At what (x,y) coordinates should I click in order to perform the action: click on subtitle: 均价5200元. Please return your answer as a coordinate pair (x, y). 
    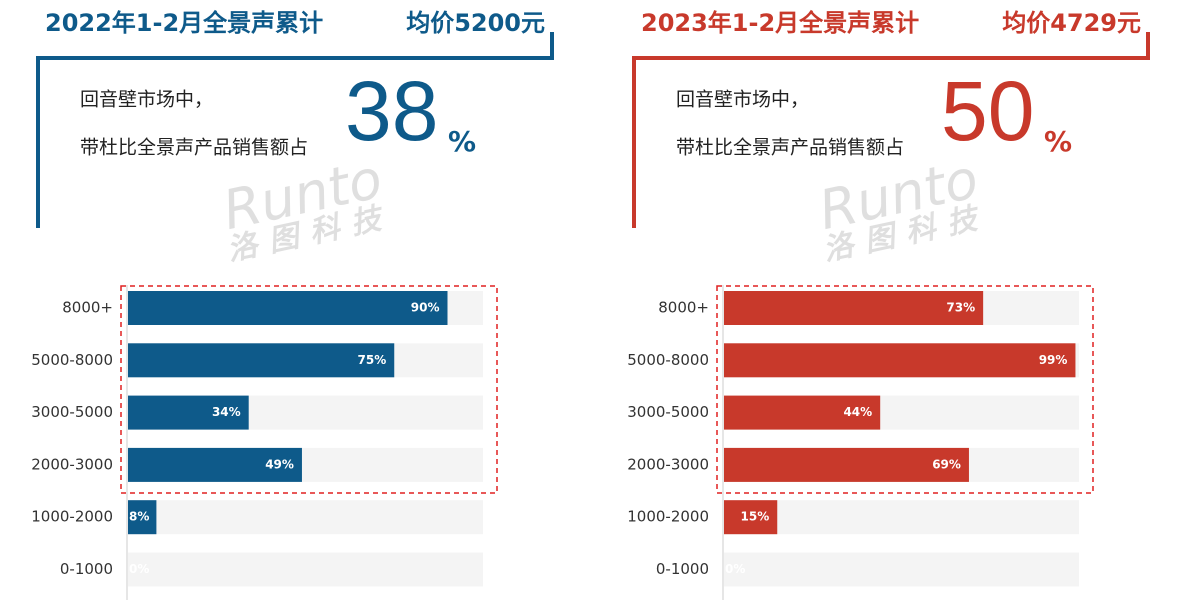
    Looking at the image, I should click on (475, 23).